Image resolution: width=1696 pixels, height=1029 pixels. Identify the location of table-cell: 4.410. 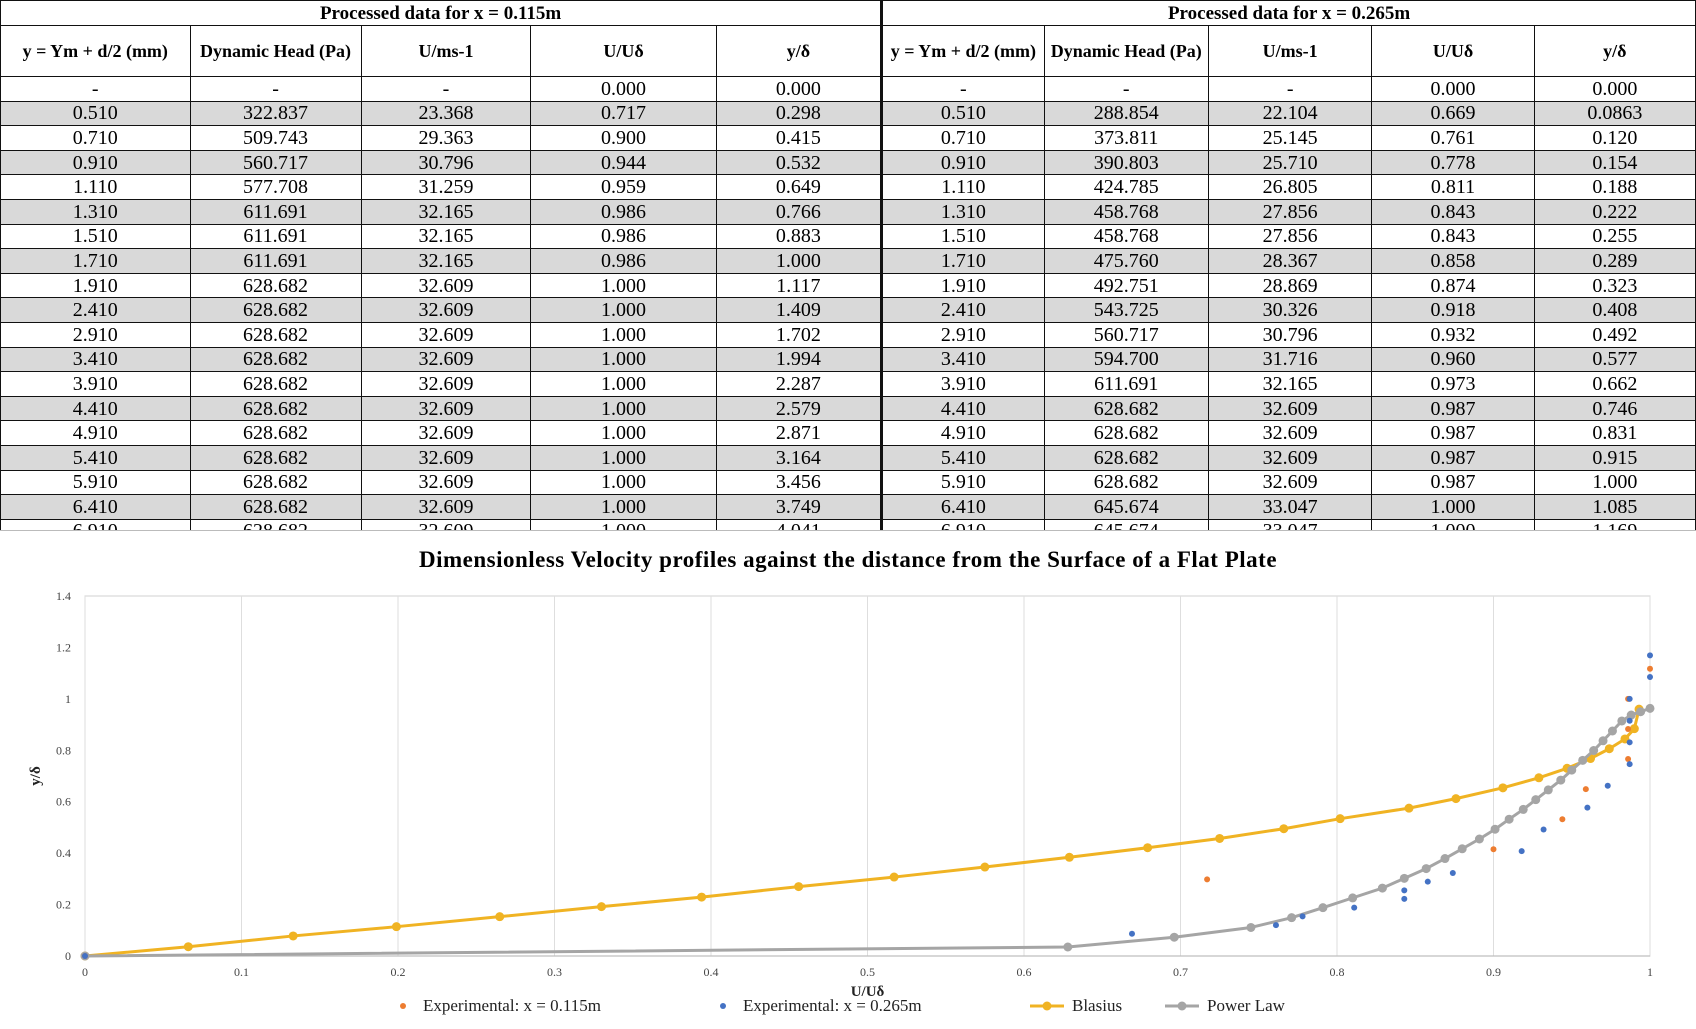
(962, 408).